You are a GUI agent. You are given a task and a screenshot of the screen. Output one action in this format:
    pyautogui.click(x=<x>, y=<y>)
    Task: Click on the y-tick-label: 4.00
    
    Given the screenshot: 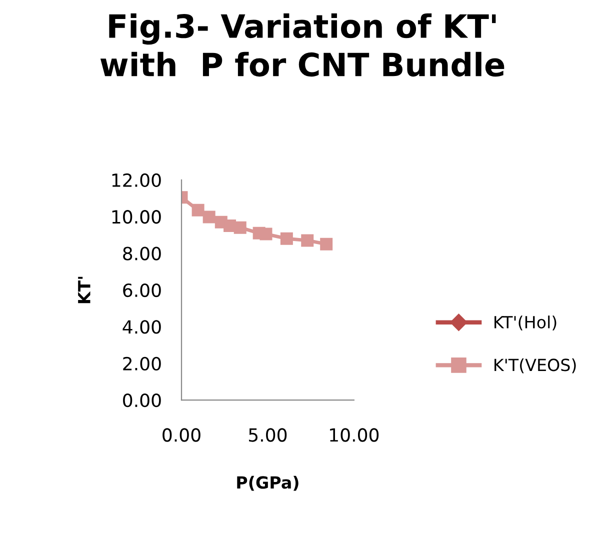 What is the action you would take?
    pyautogui.click(x=141, y=327)
    